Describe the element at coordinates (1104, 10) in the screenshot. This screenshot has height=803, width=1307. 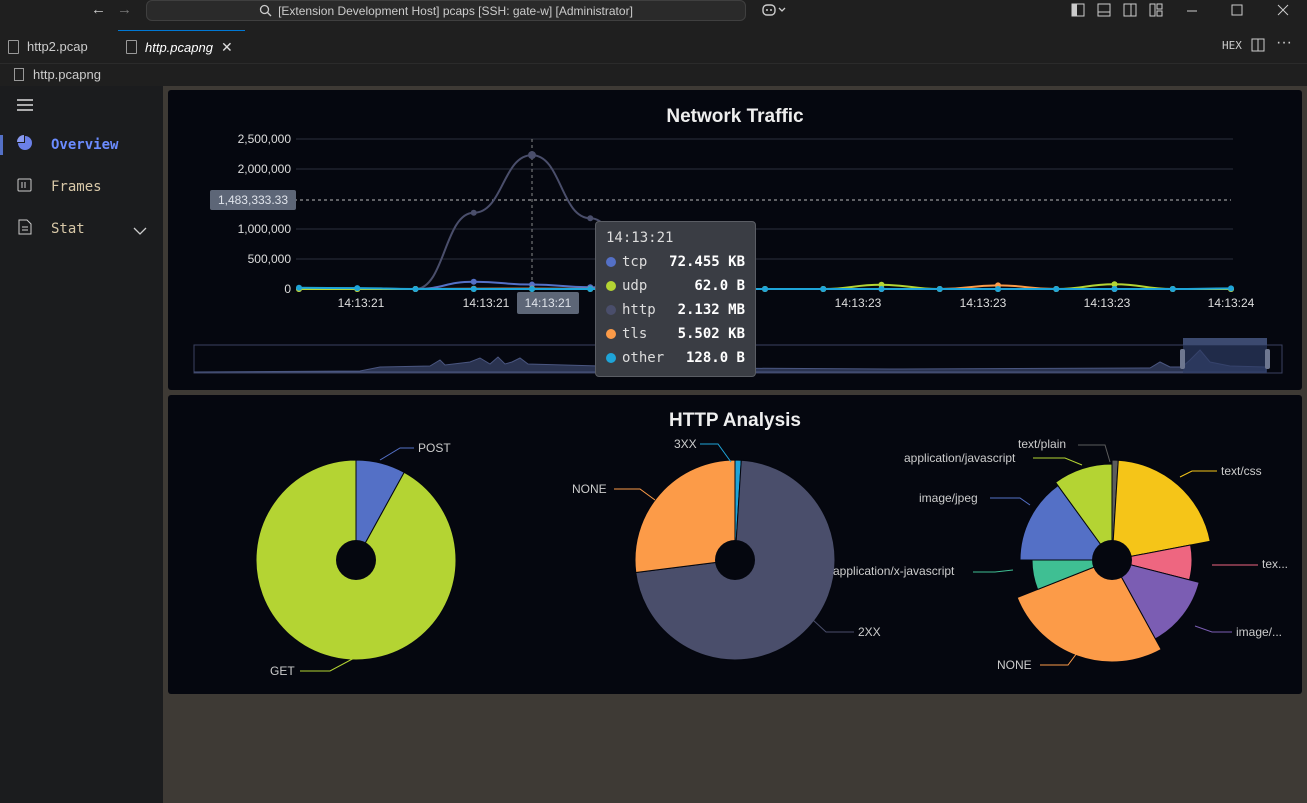
I see `toggle-panel-icon` at that location.